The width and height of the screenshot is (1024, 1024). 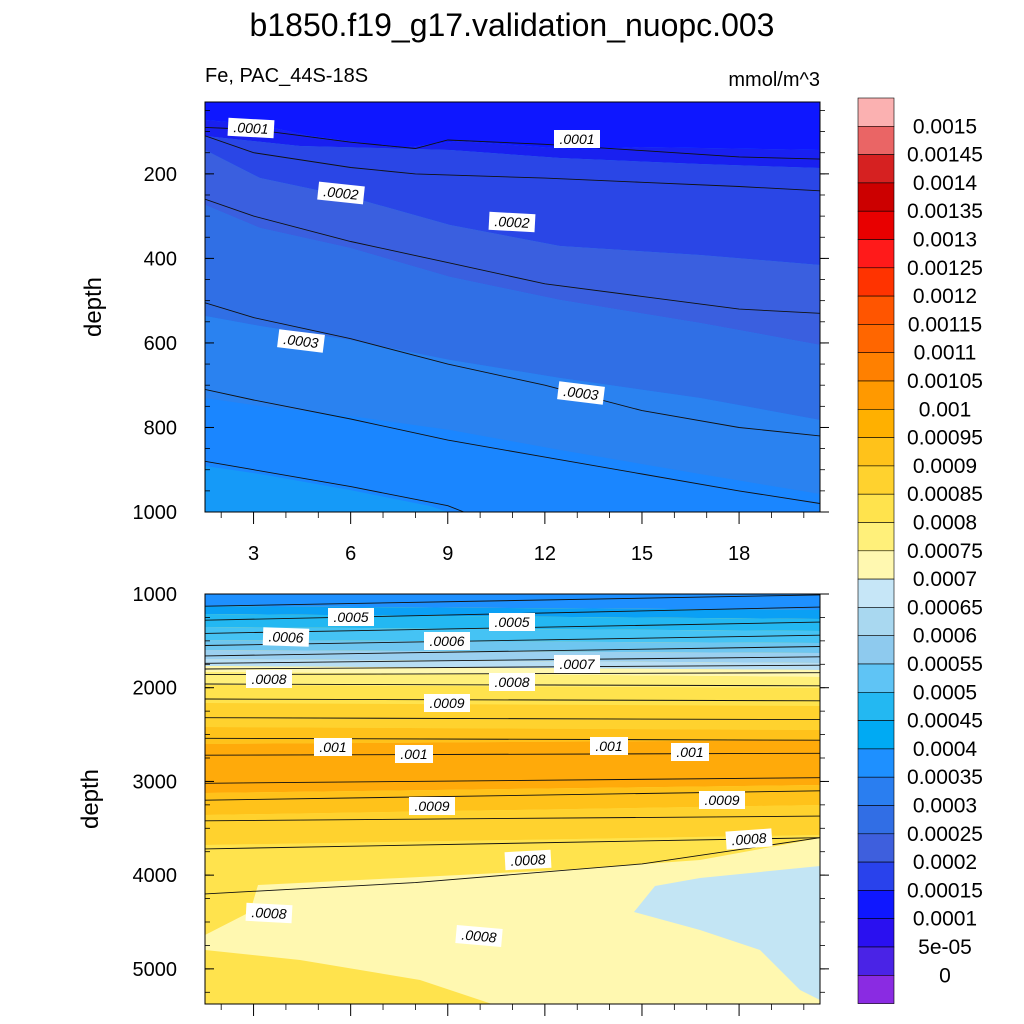 What do you see at coordinates (155, 970) in the screenshot?
I see `y-tick-label: 5000` at bounding box center [155, 970].